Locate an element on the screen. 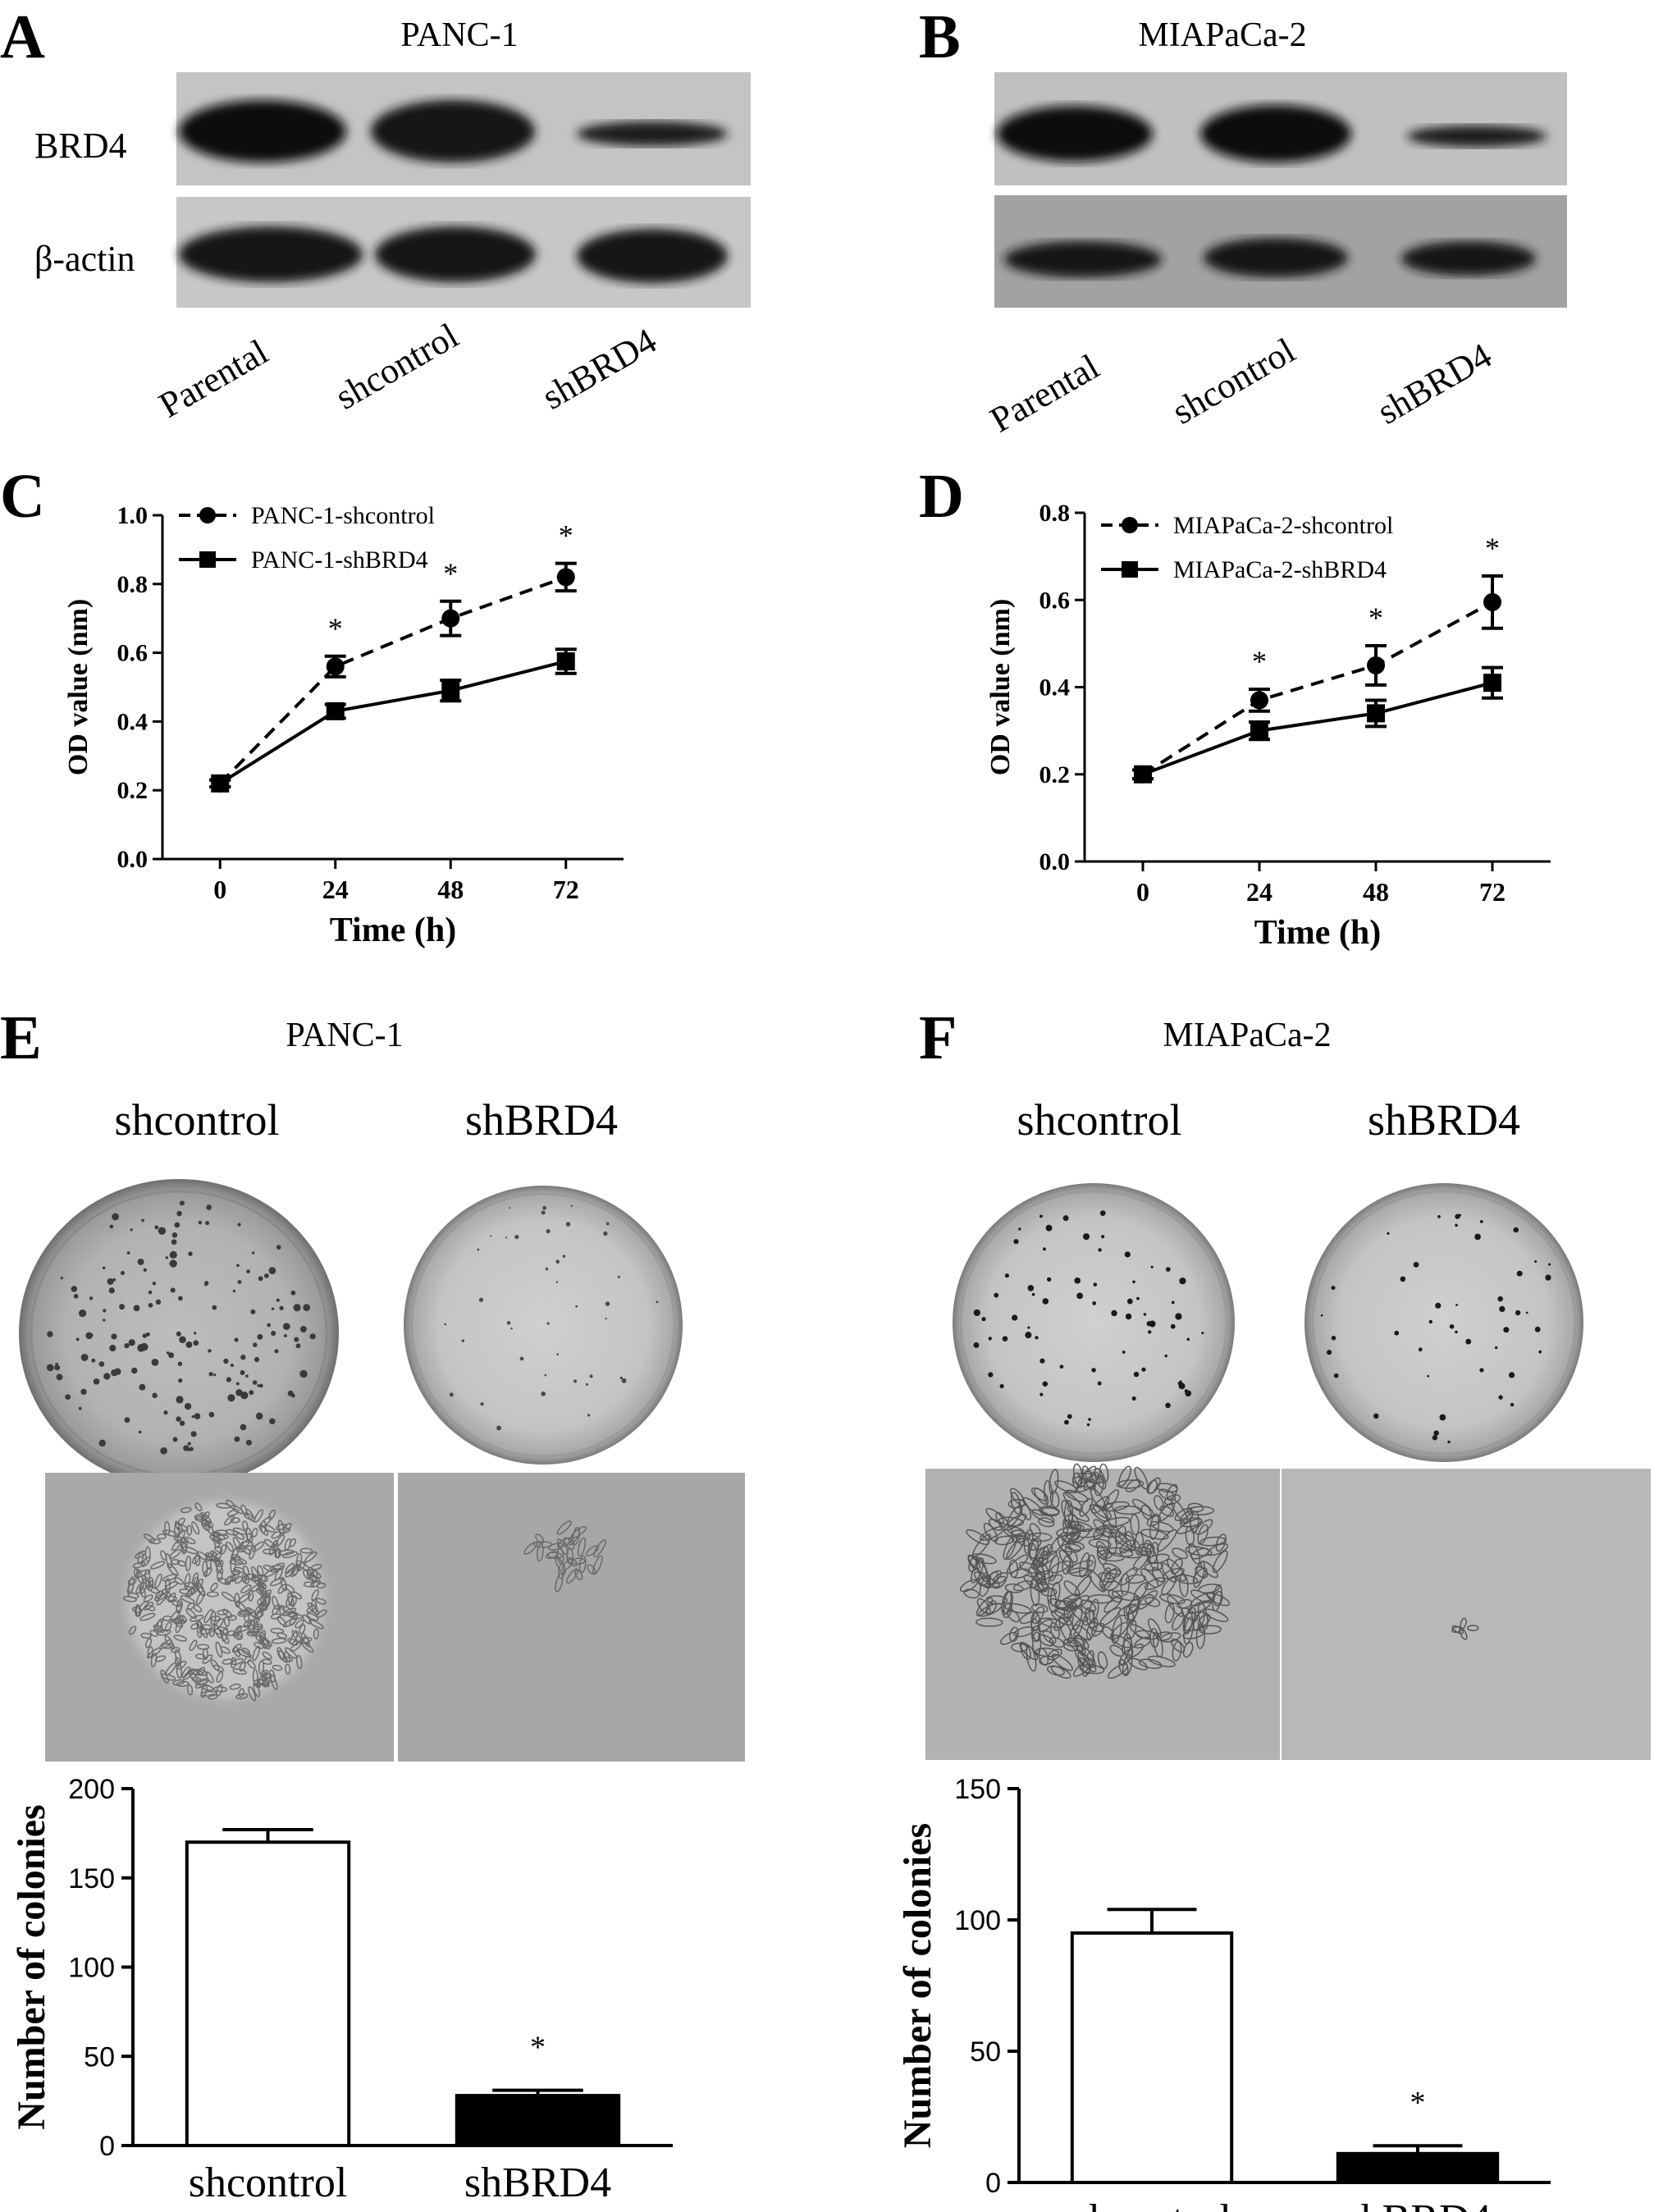  lane-label-a-1: Parental is located at coordinates (214, 378).